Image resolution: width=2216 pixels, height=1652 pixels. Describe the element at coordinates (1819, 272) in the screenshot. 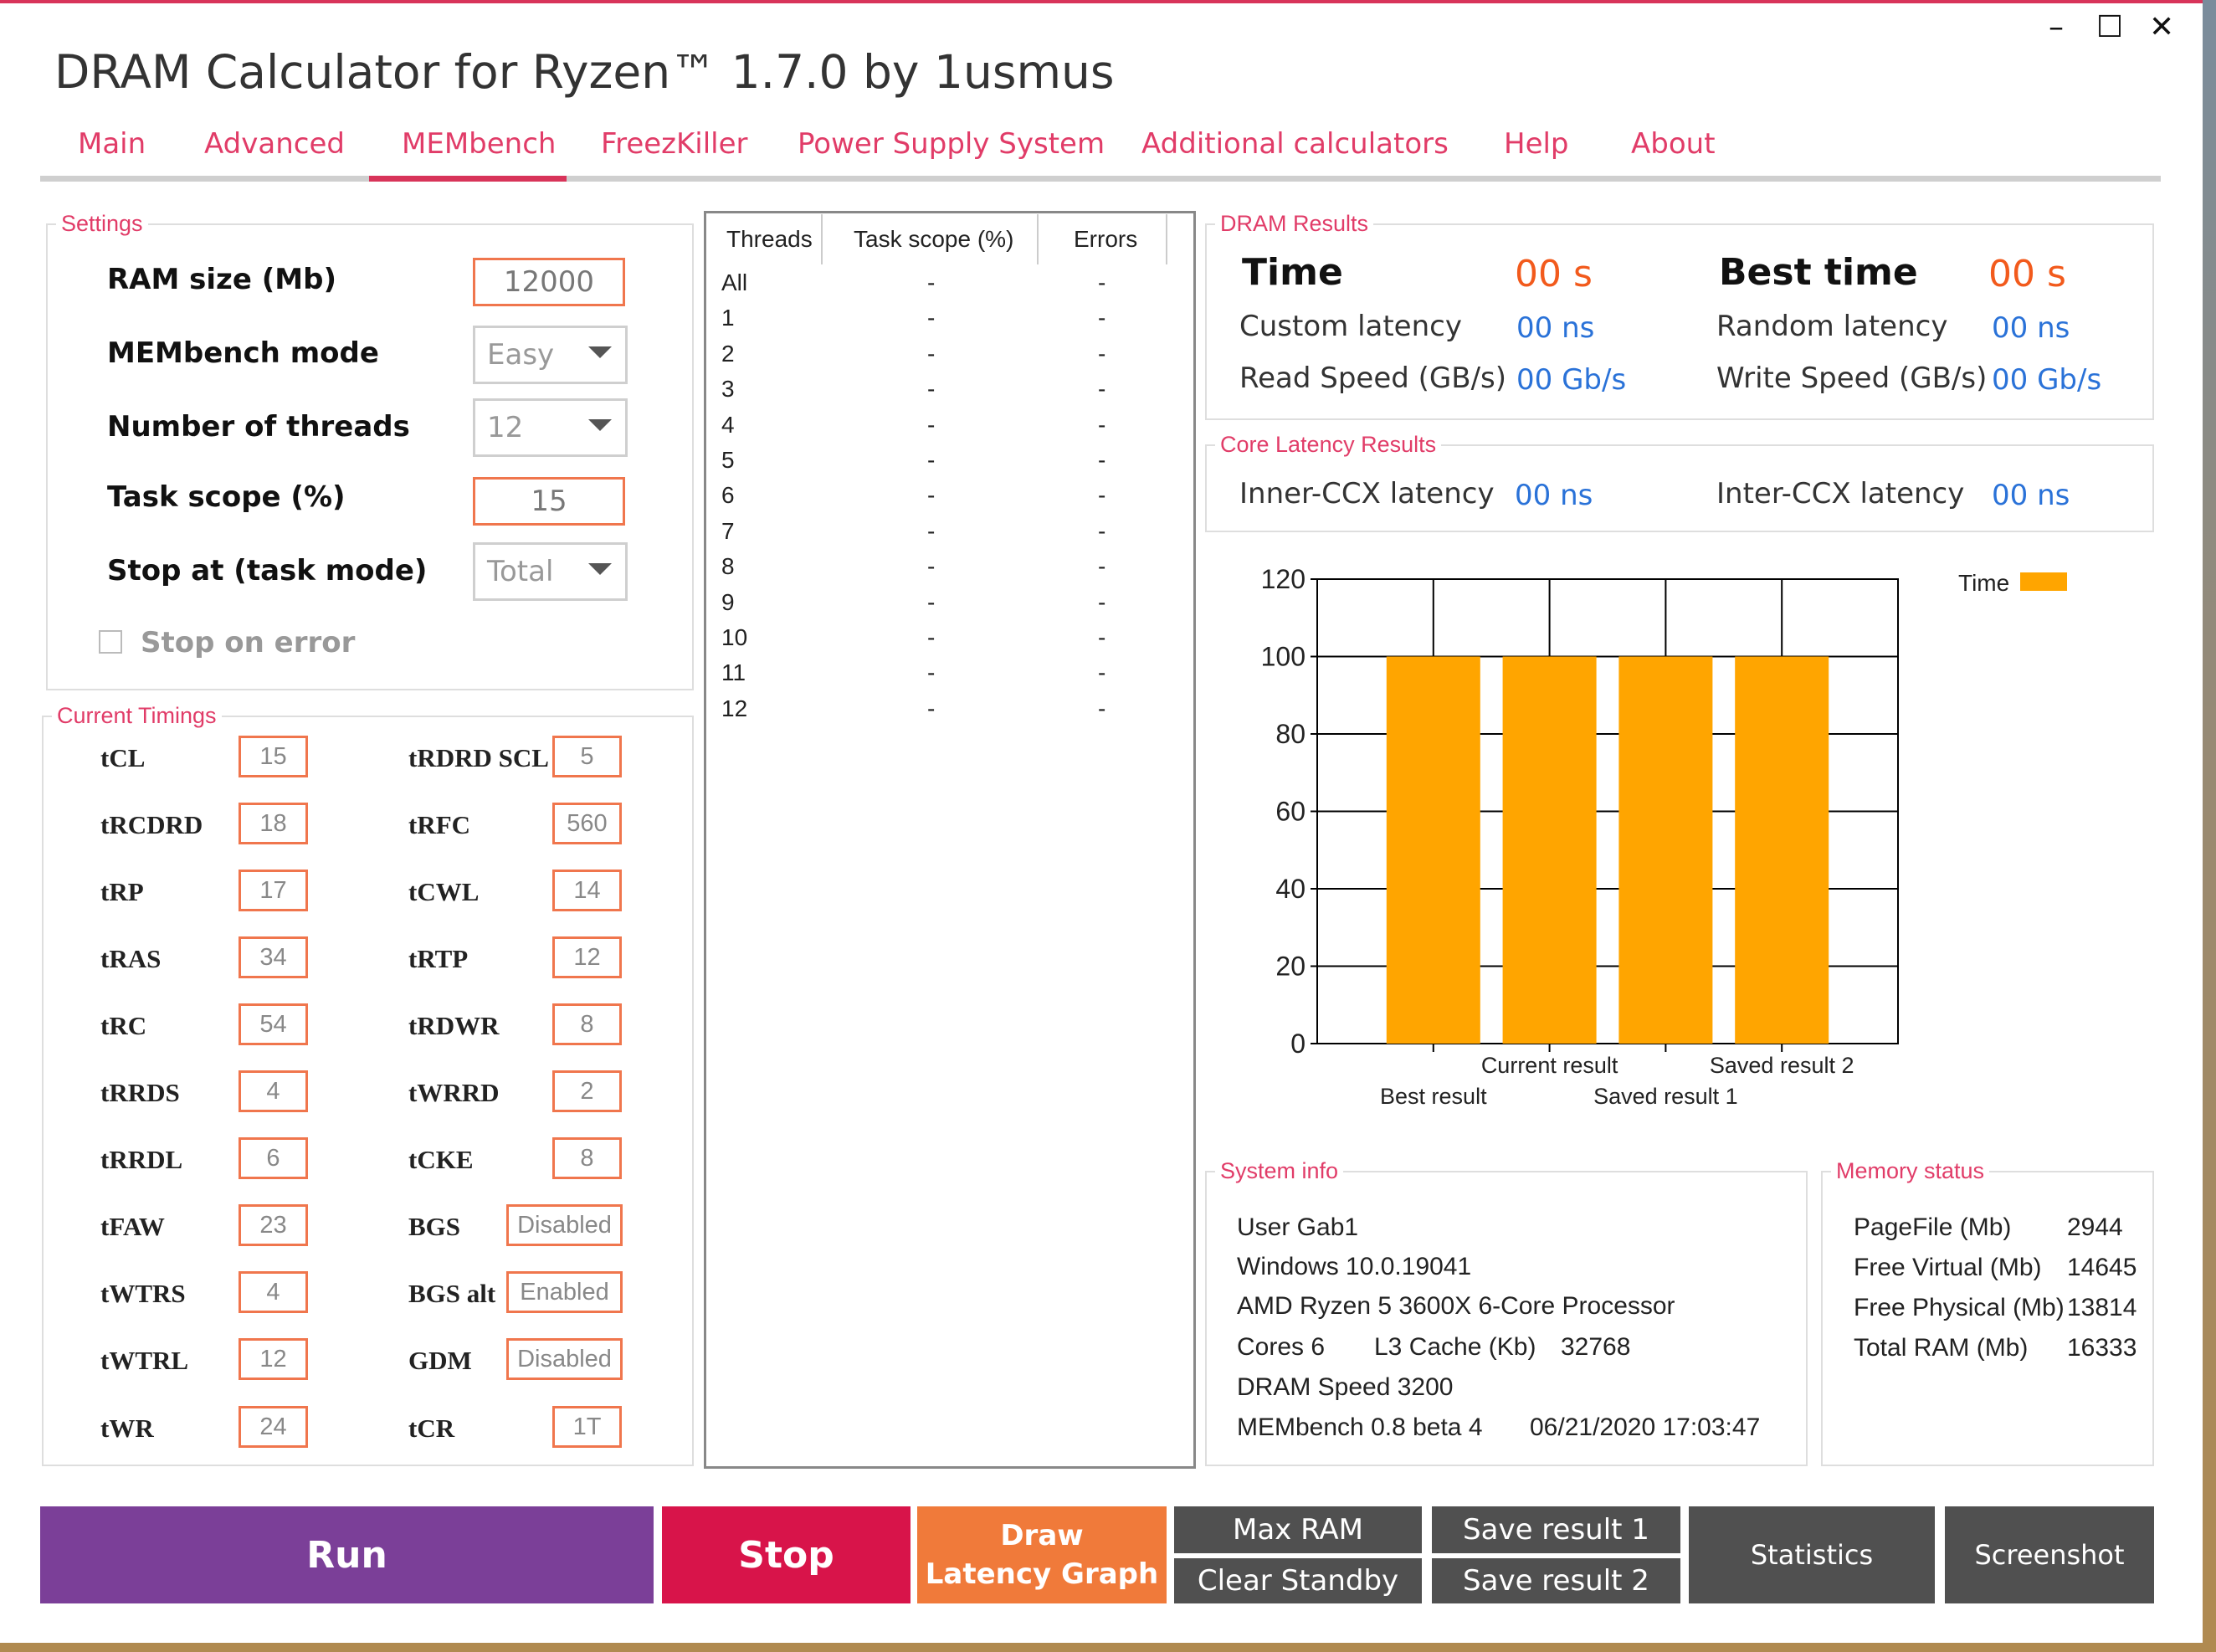

I see `best-time-label: Best time` at that location.